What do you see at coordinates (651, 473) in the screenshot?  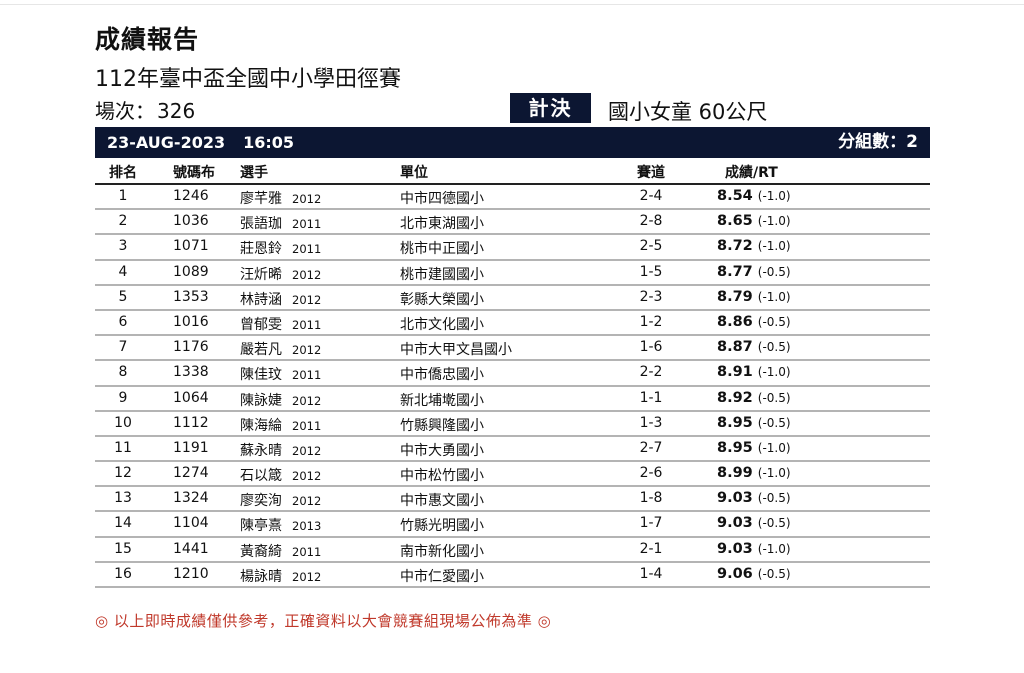 I see `cell-lane: 2-6` at bounding box center [651, 473].